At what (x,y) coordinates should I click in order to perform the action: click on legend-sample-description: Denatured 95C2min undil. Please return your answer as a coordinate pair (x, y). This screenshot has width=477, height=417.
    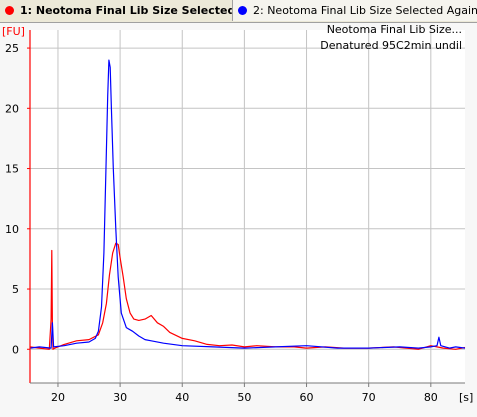
    Looking at the image, I should click on (391, 45).